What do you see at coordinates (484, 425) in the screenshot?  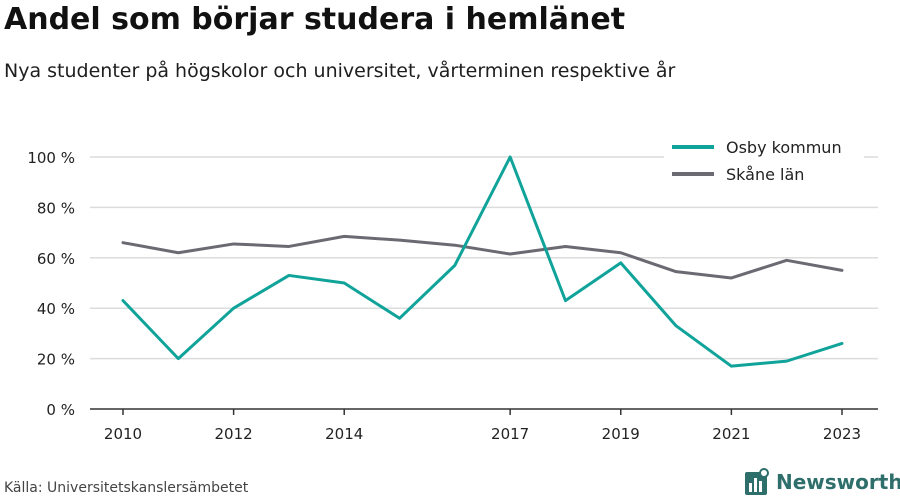 I see `x-axis-ticks: 2010 2012 2014 2017 2019 2021 2023` at bounding box center [484, 425].